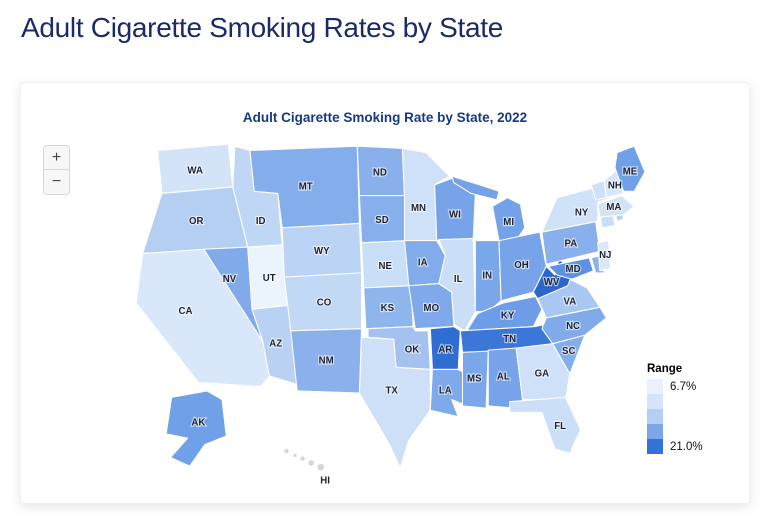  I want to click on state-MA, so click(616, 206).